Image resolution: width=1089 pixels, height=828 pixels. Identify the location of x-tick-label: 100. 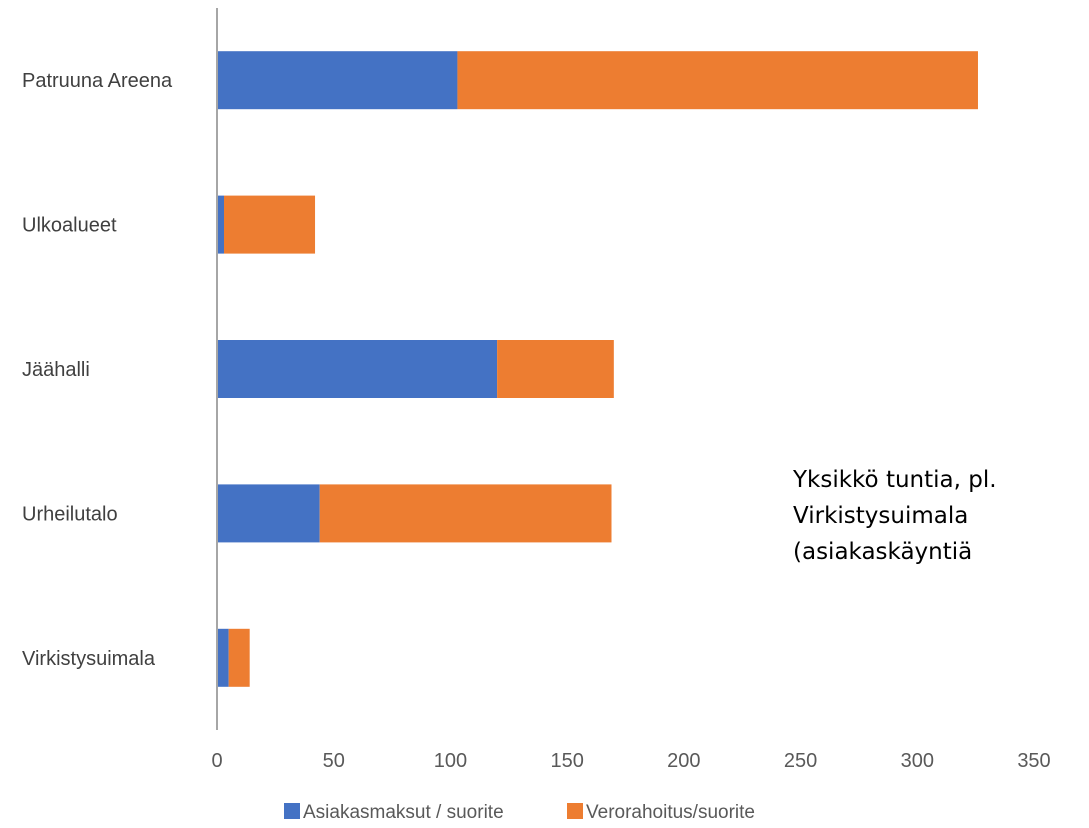
(450, 761).